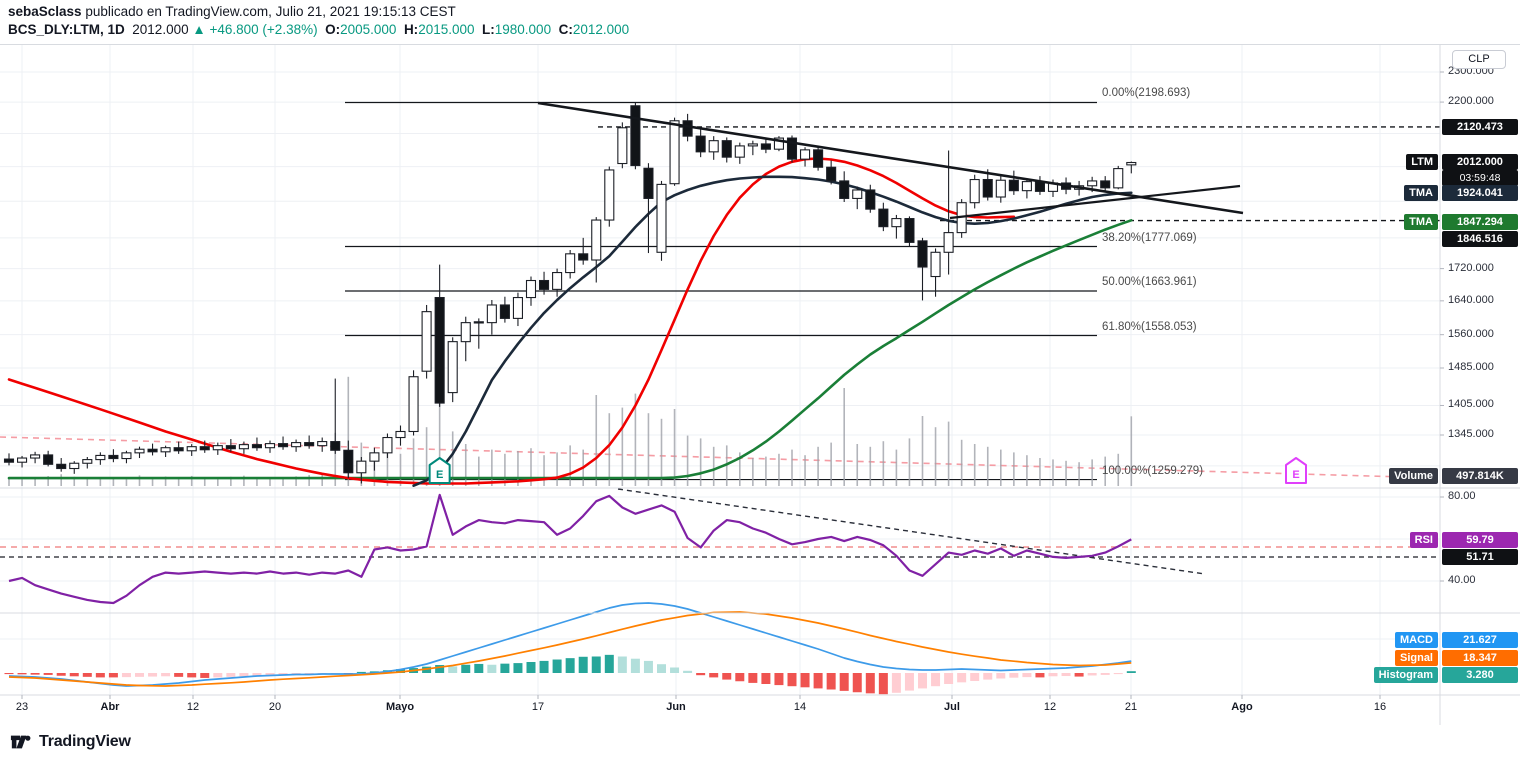 The image size is (1520, 760). Describe the element at coordinates (1421, 222) in the screenshot. I see `tma-green-series-badge: TMA` at that location.